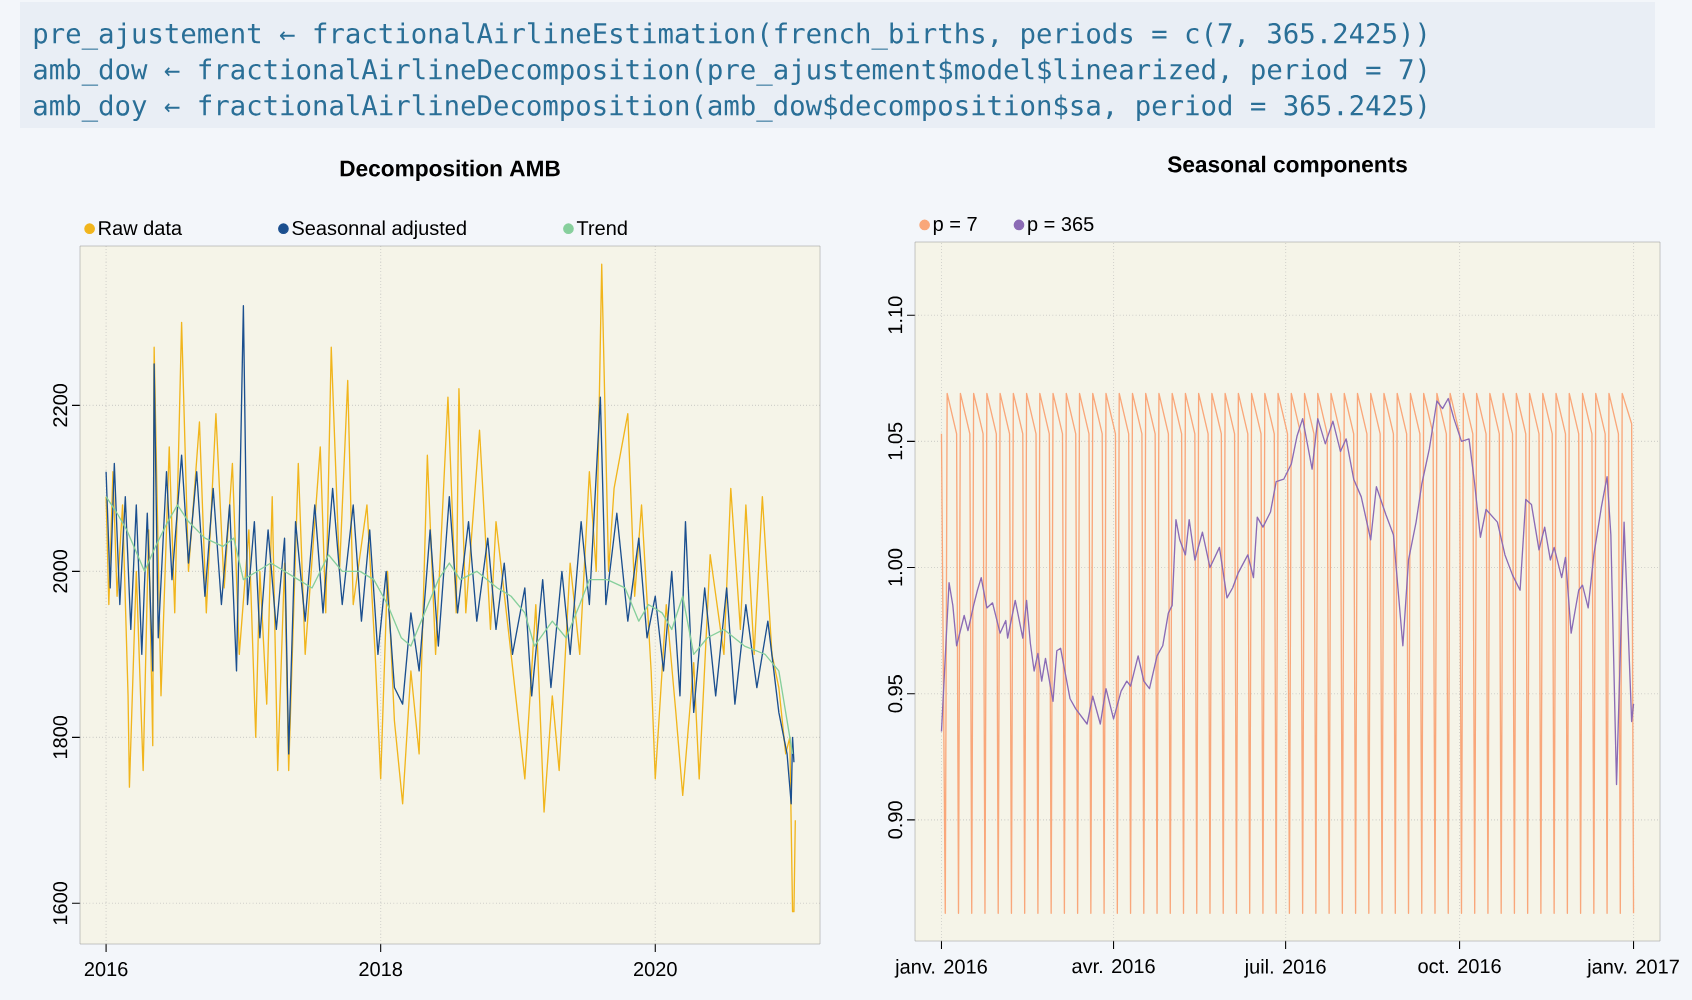 This screenshot has height=1000, width=1692. What do you see at coordinates (895, 315) in the screenshot?
I see `y-tick-label: 1.10` at bounding box center [895, 315].